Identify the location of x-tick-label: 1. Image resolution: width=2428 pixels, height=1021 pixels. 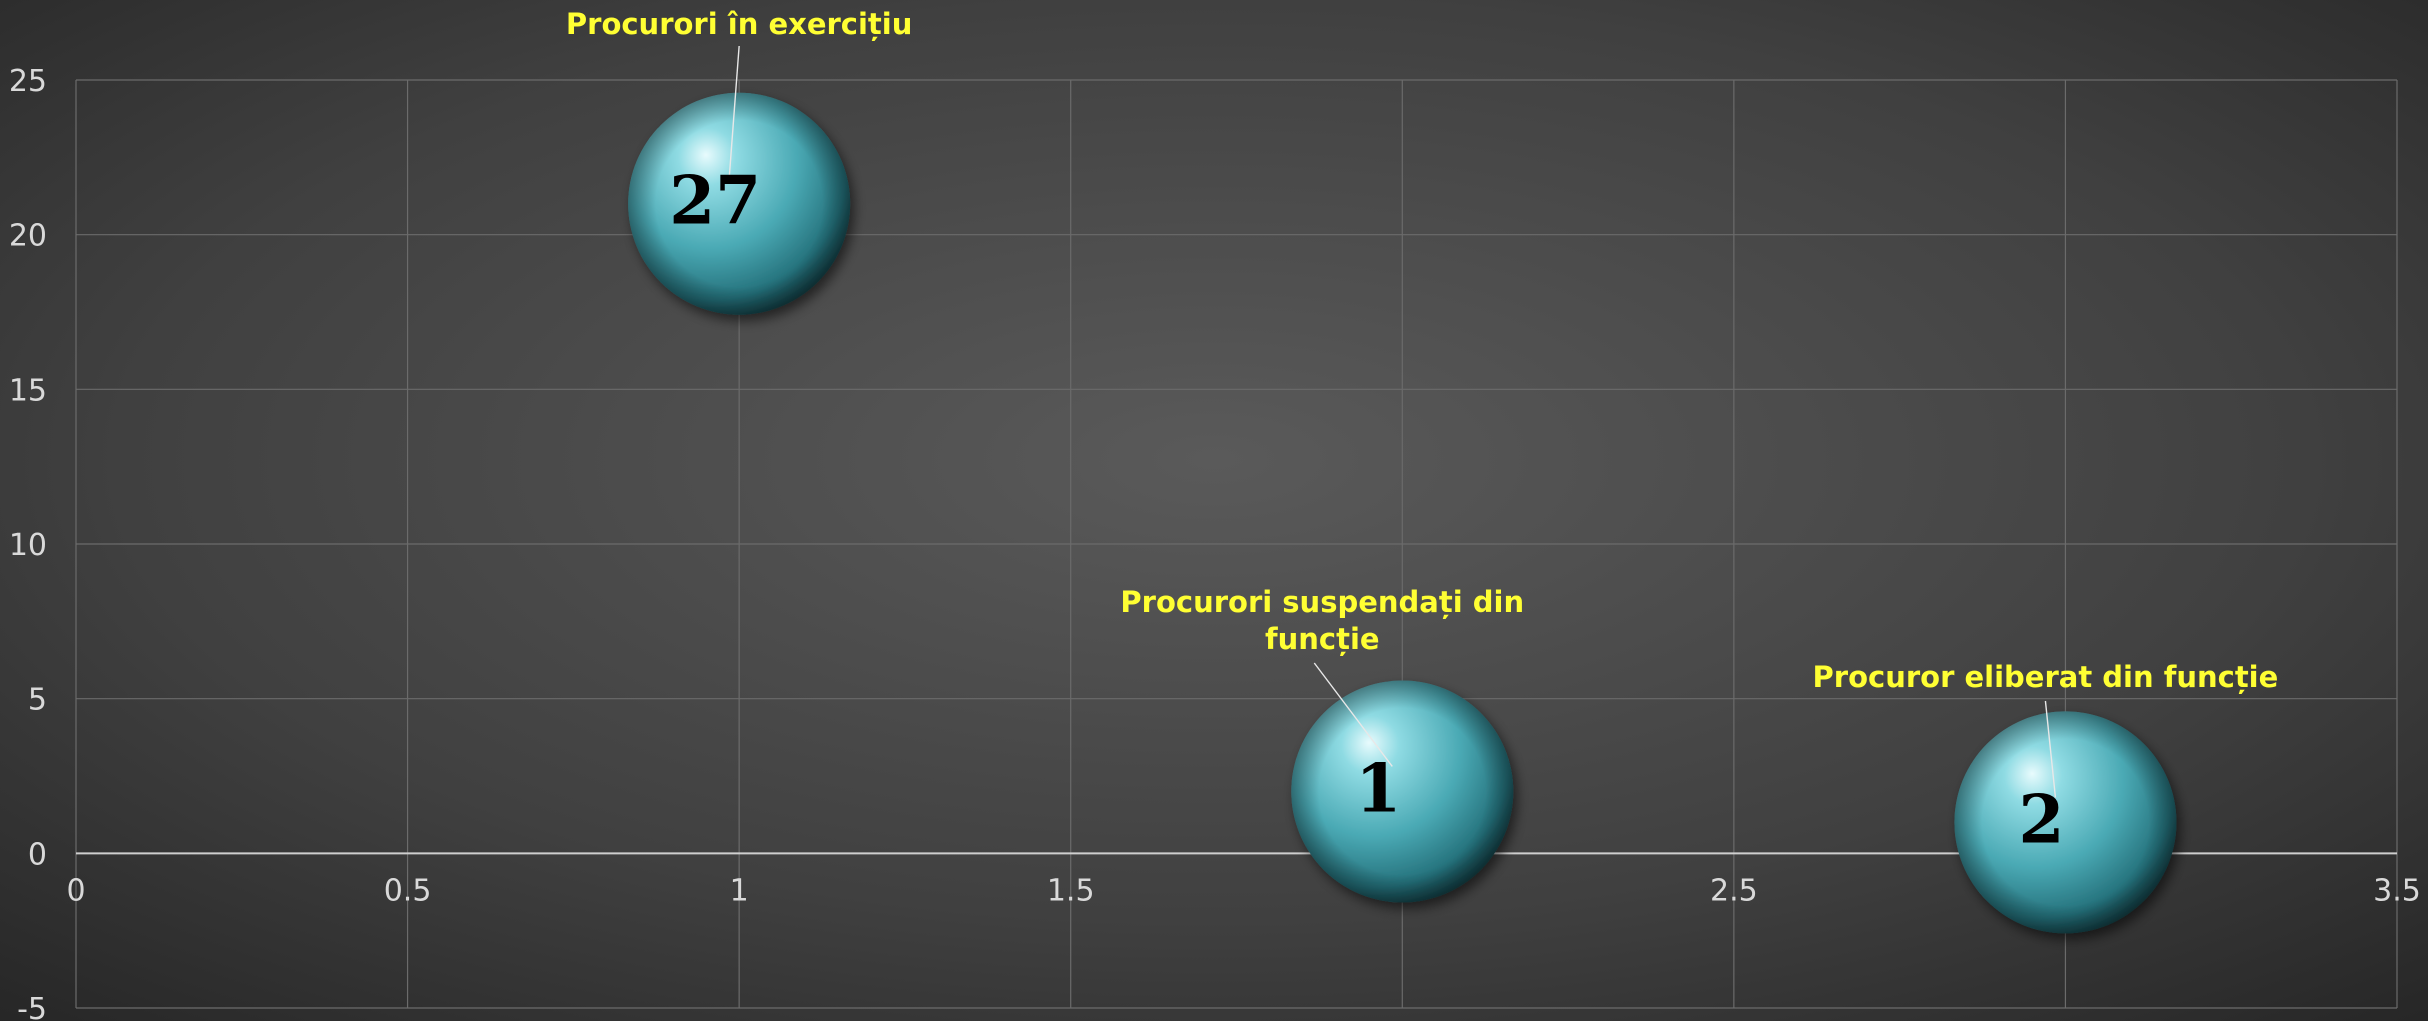
(739, 890).